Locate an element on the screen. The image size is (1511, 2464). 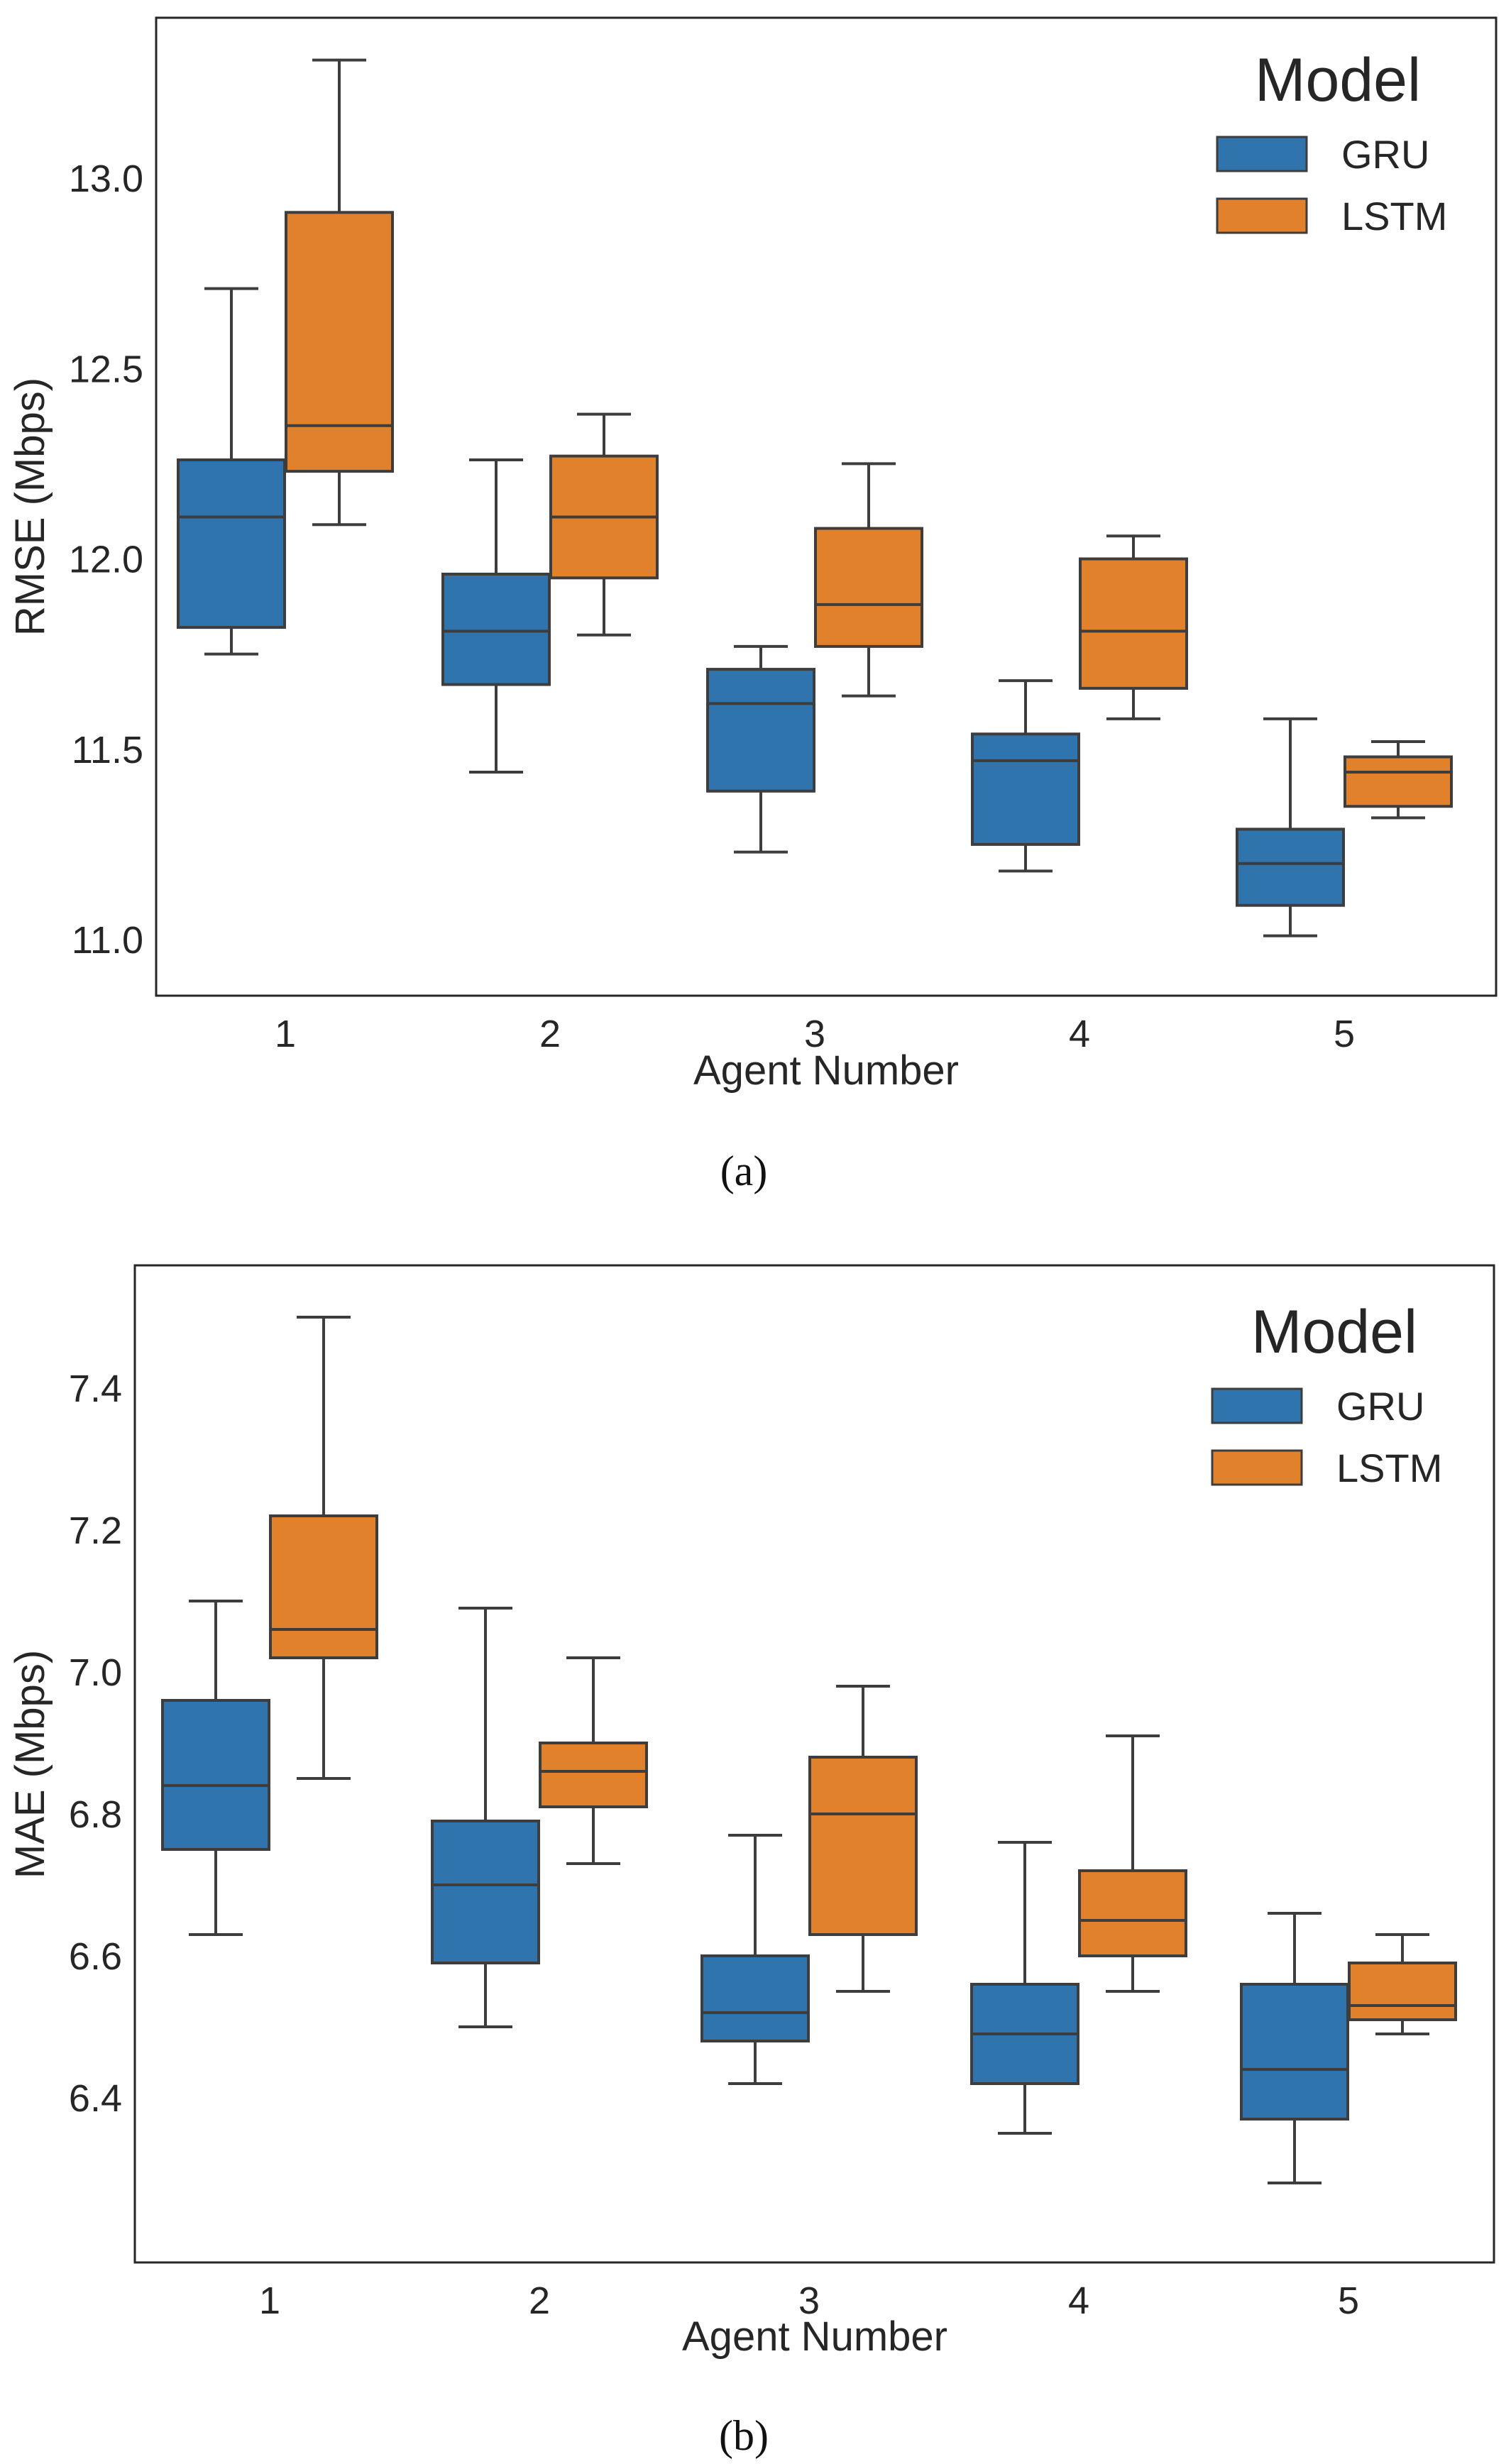
panel-a-caption: (a) is located at coordinates (744, 1171).